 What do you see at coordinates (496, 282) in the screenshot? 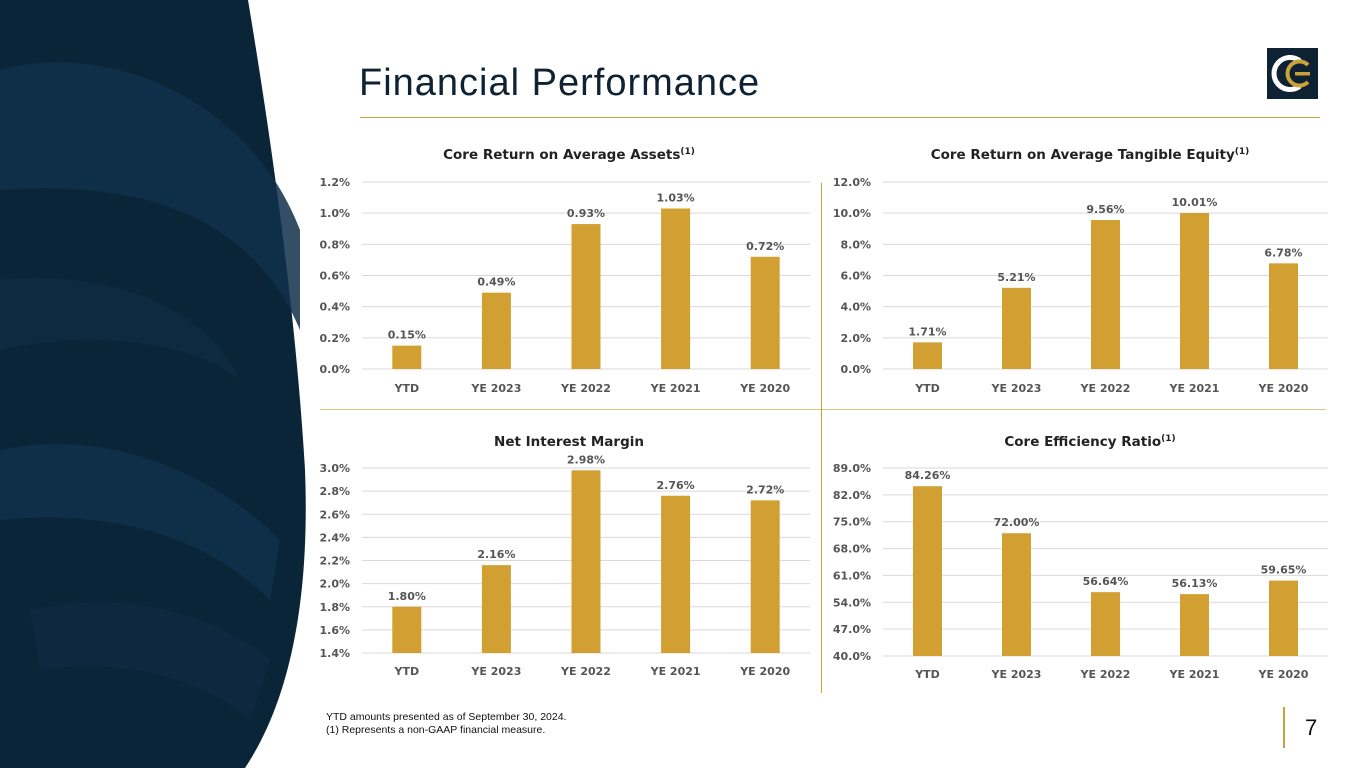
I see `data-label: 0.49%` at bounding box center [496, 282].